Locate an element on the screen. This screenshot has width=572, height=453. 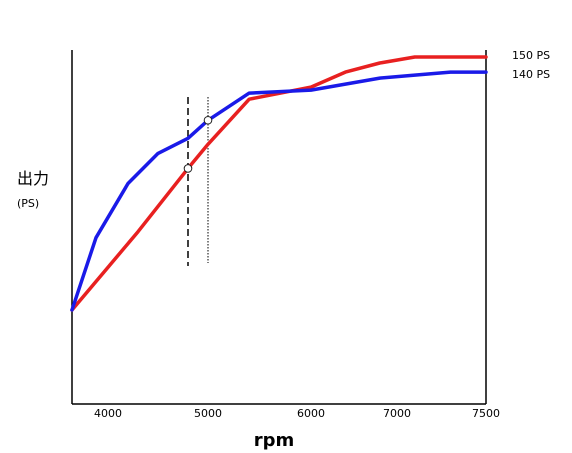
x-tick-label: 6000 is located at coordinates (311, 413).